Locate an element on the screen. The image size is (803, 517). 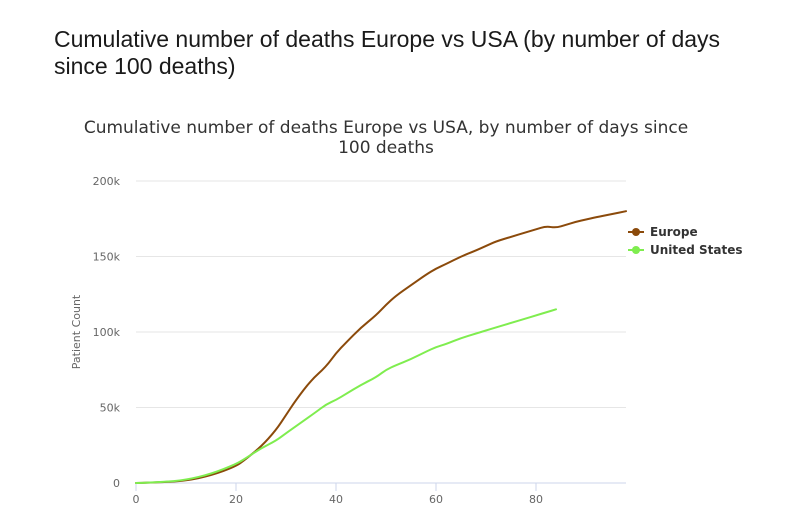
chart-title-line-2: 100 deaths is located at coordinates (386, 148).